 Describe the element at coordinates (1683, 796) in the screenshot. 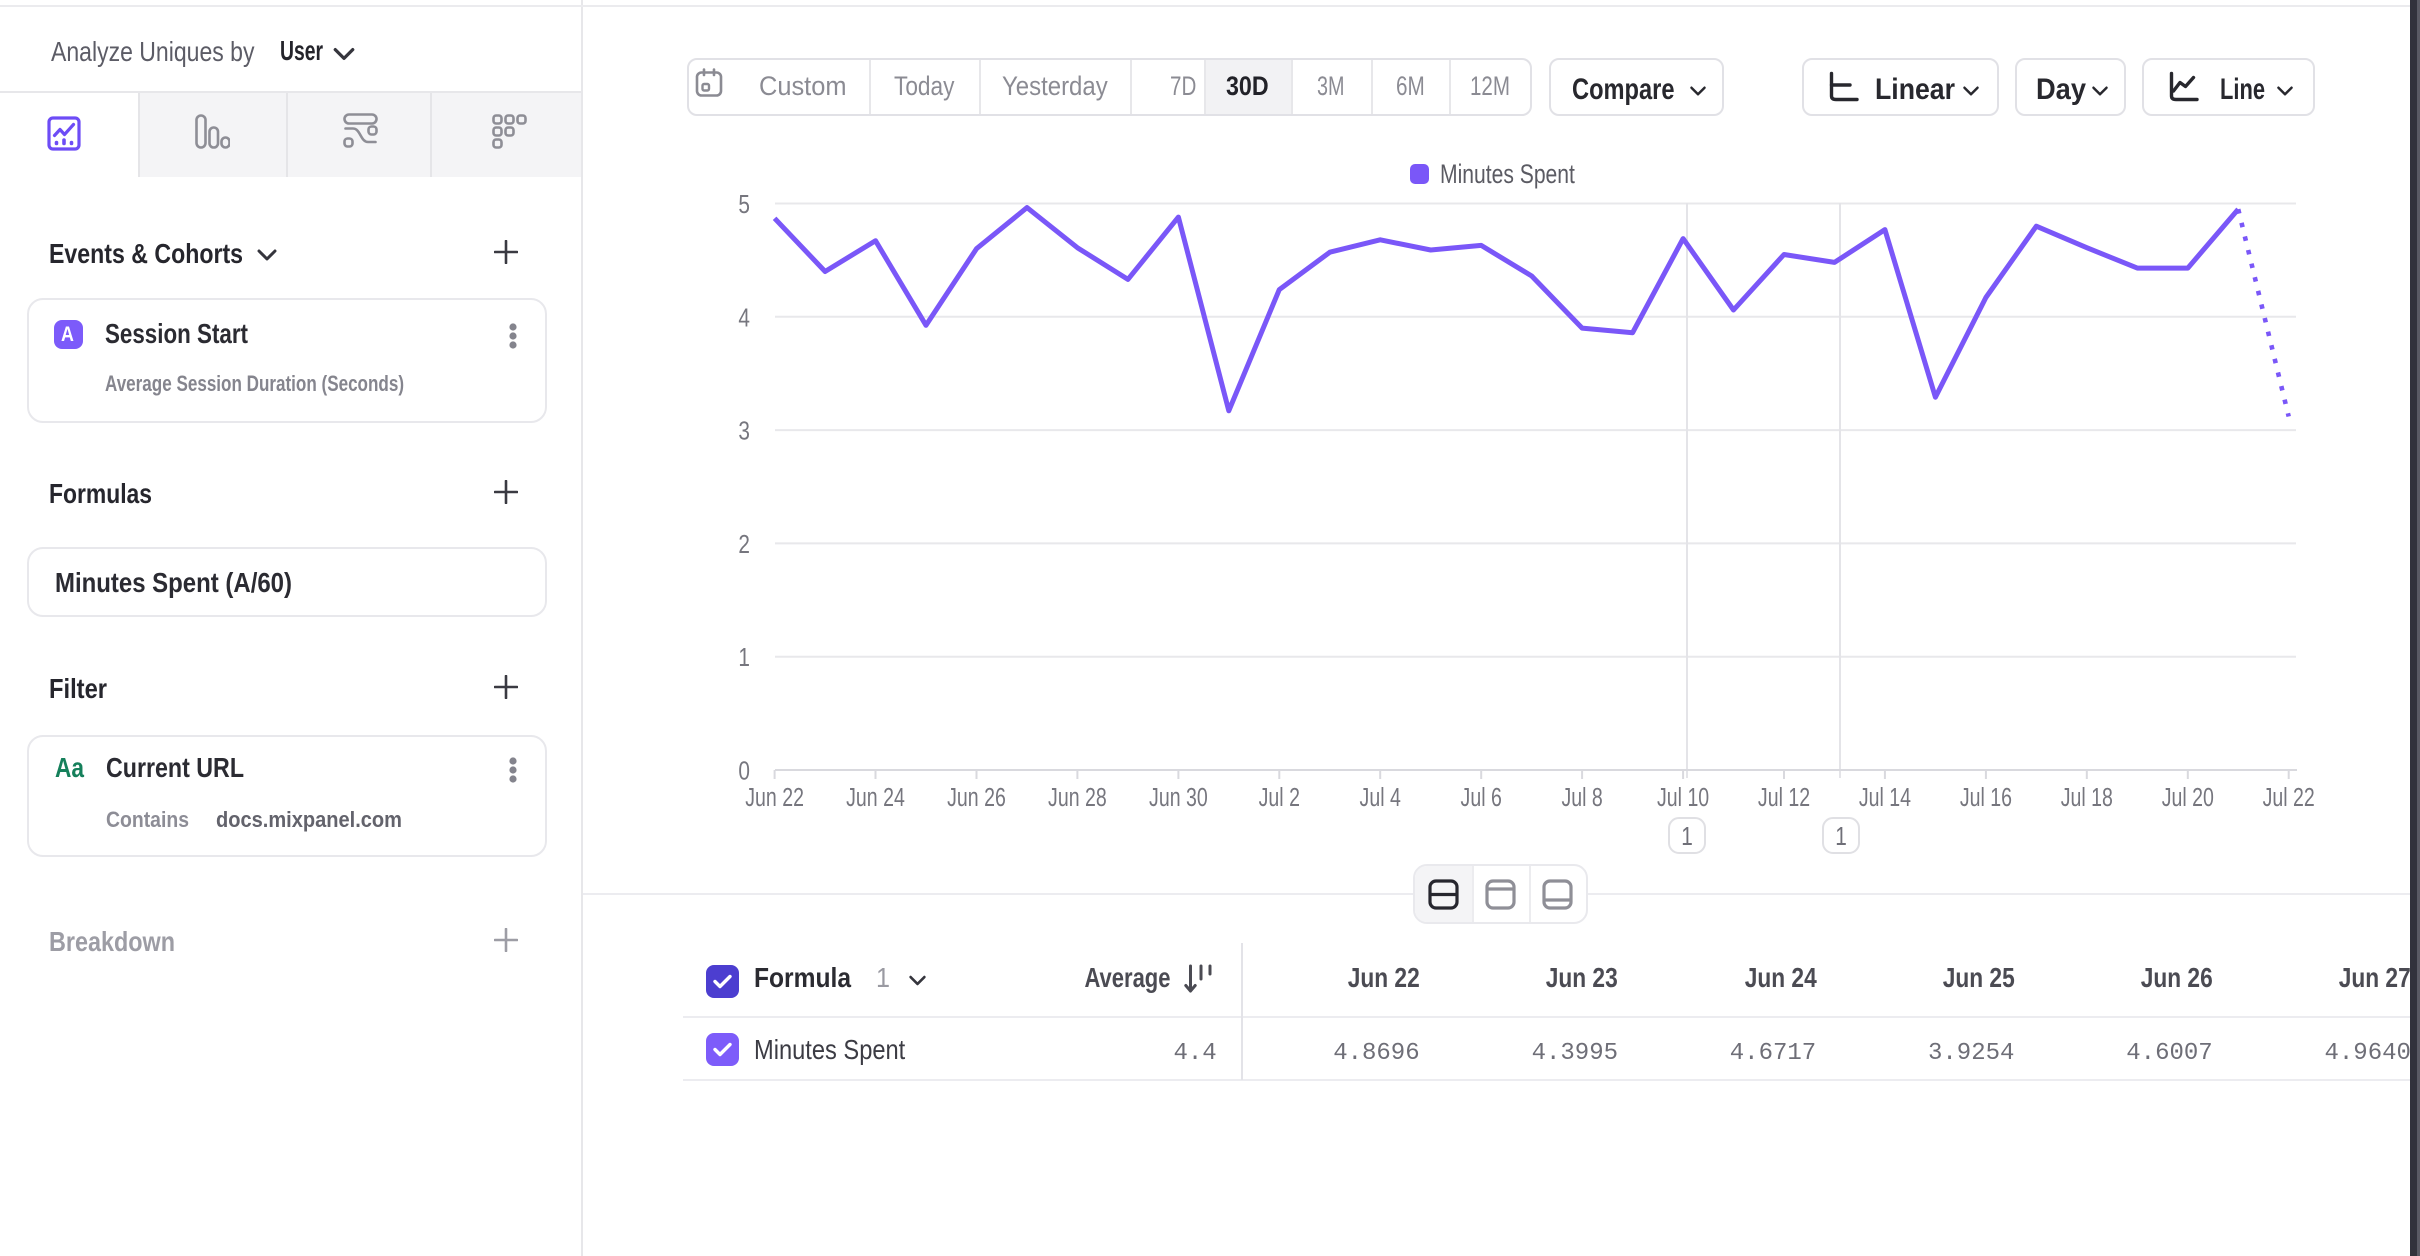

I see `svg-text: Jul 10` at that location.